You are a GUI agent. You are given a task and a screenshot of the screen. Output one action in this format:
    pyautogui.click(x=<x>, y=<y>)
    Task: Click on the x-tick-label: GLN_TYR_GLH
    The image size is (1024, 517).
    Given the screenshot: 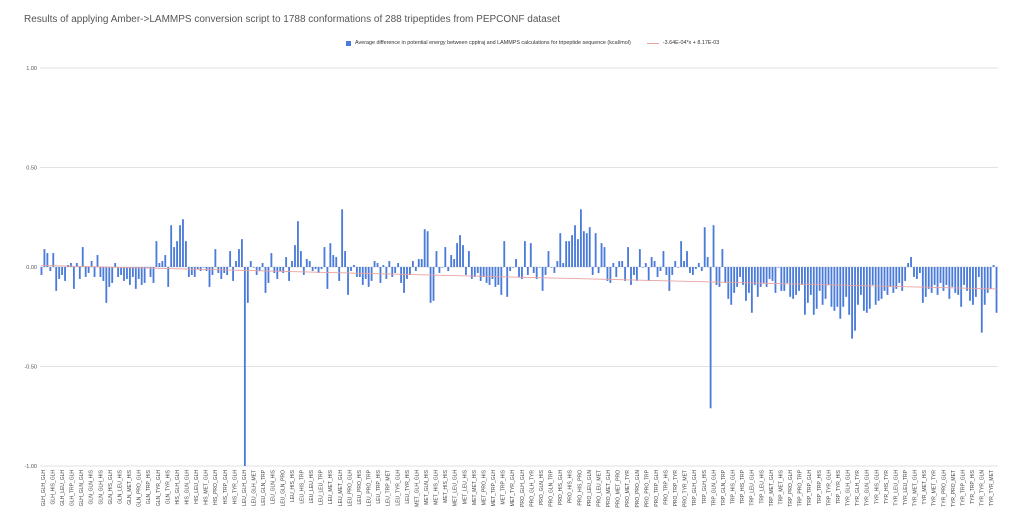 What is the action you would take?
    pyautogui.click(x=159, y=488)
    